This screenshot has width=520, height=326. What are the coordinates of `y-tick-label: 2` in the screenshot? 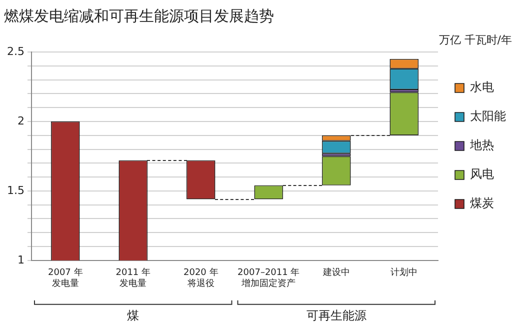 It's located at (20, 121).